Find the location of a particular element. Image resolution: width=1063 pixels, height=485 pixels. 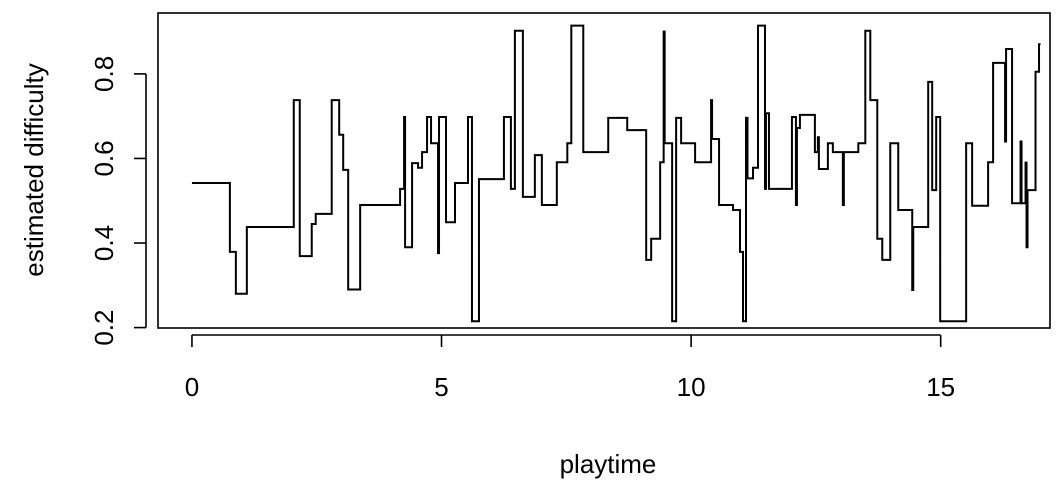

x-tick-label: 10 is located at coordinates (691, 387).